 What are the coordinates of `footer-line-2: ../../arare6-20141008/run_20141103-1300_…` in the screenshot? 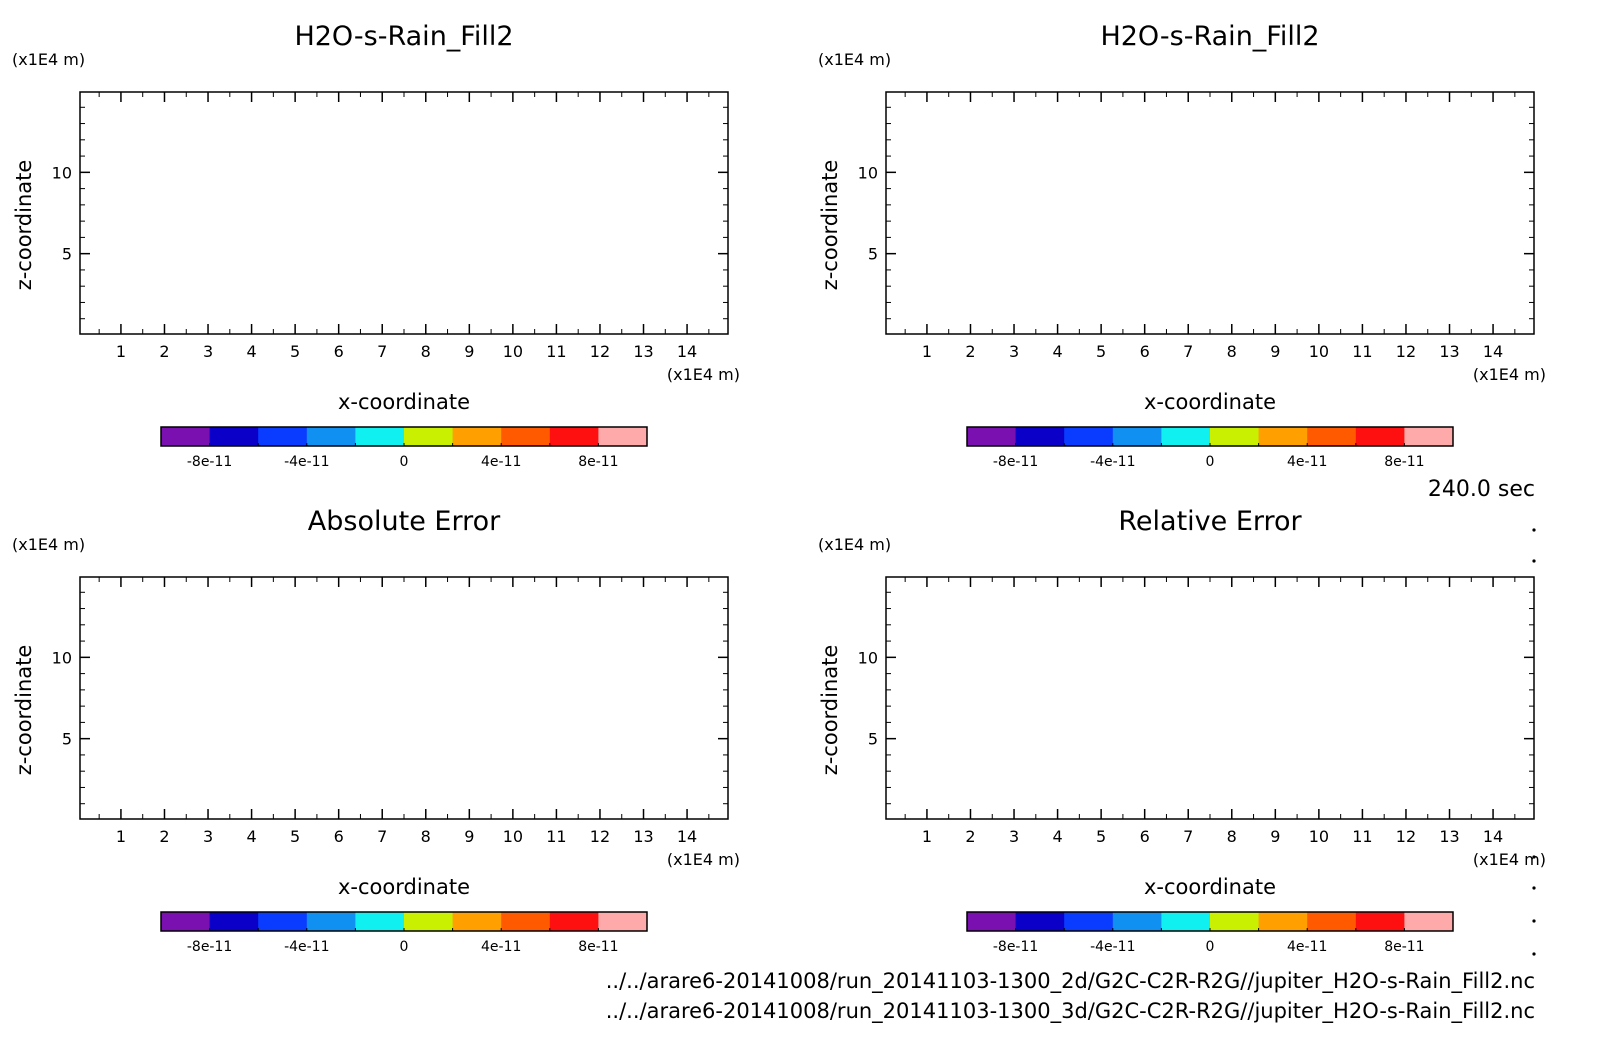 It's located at (1070, 1011).